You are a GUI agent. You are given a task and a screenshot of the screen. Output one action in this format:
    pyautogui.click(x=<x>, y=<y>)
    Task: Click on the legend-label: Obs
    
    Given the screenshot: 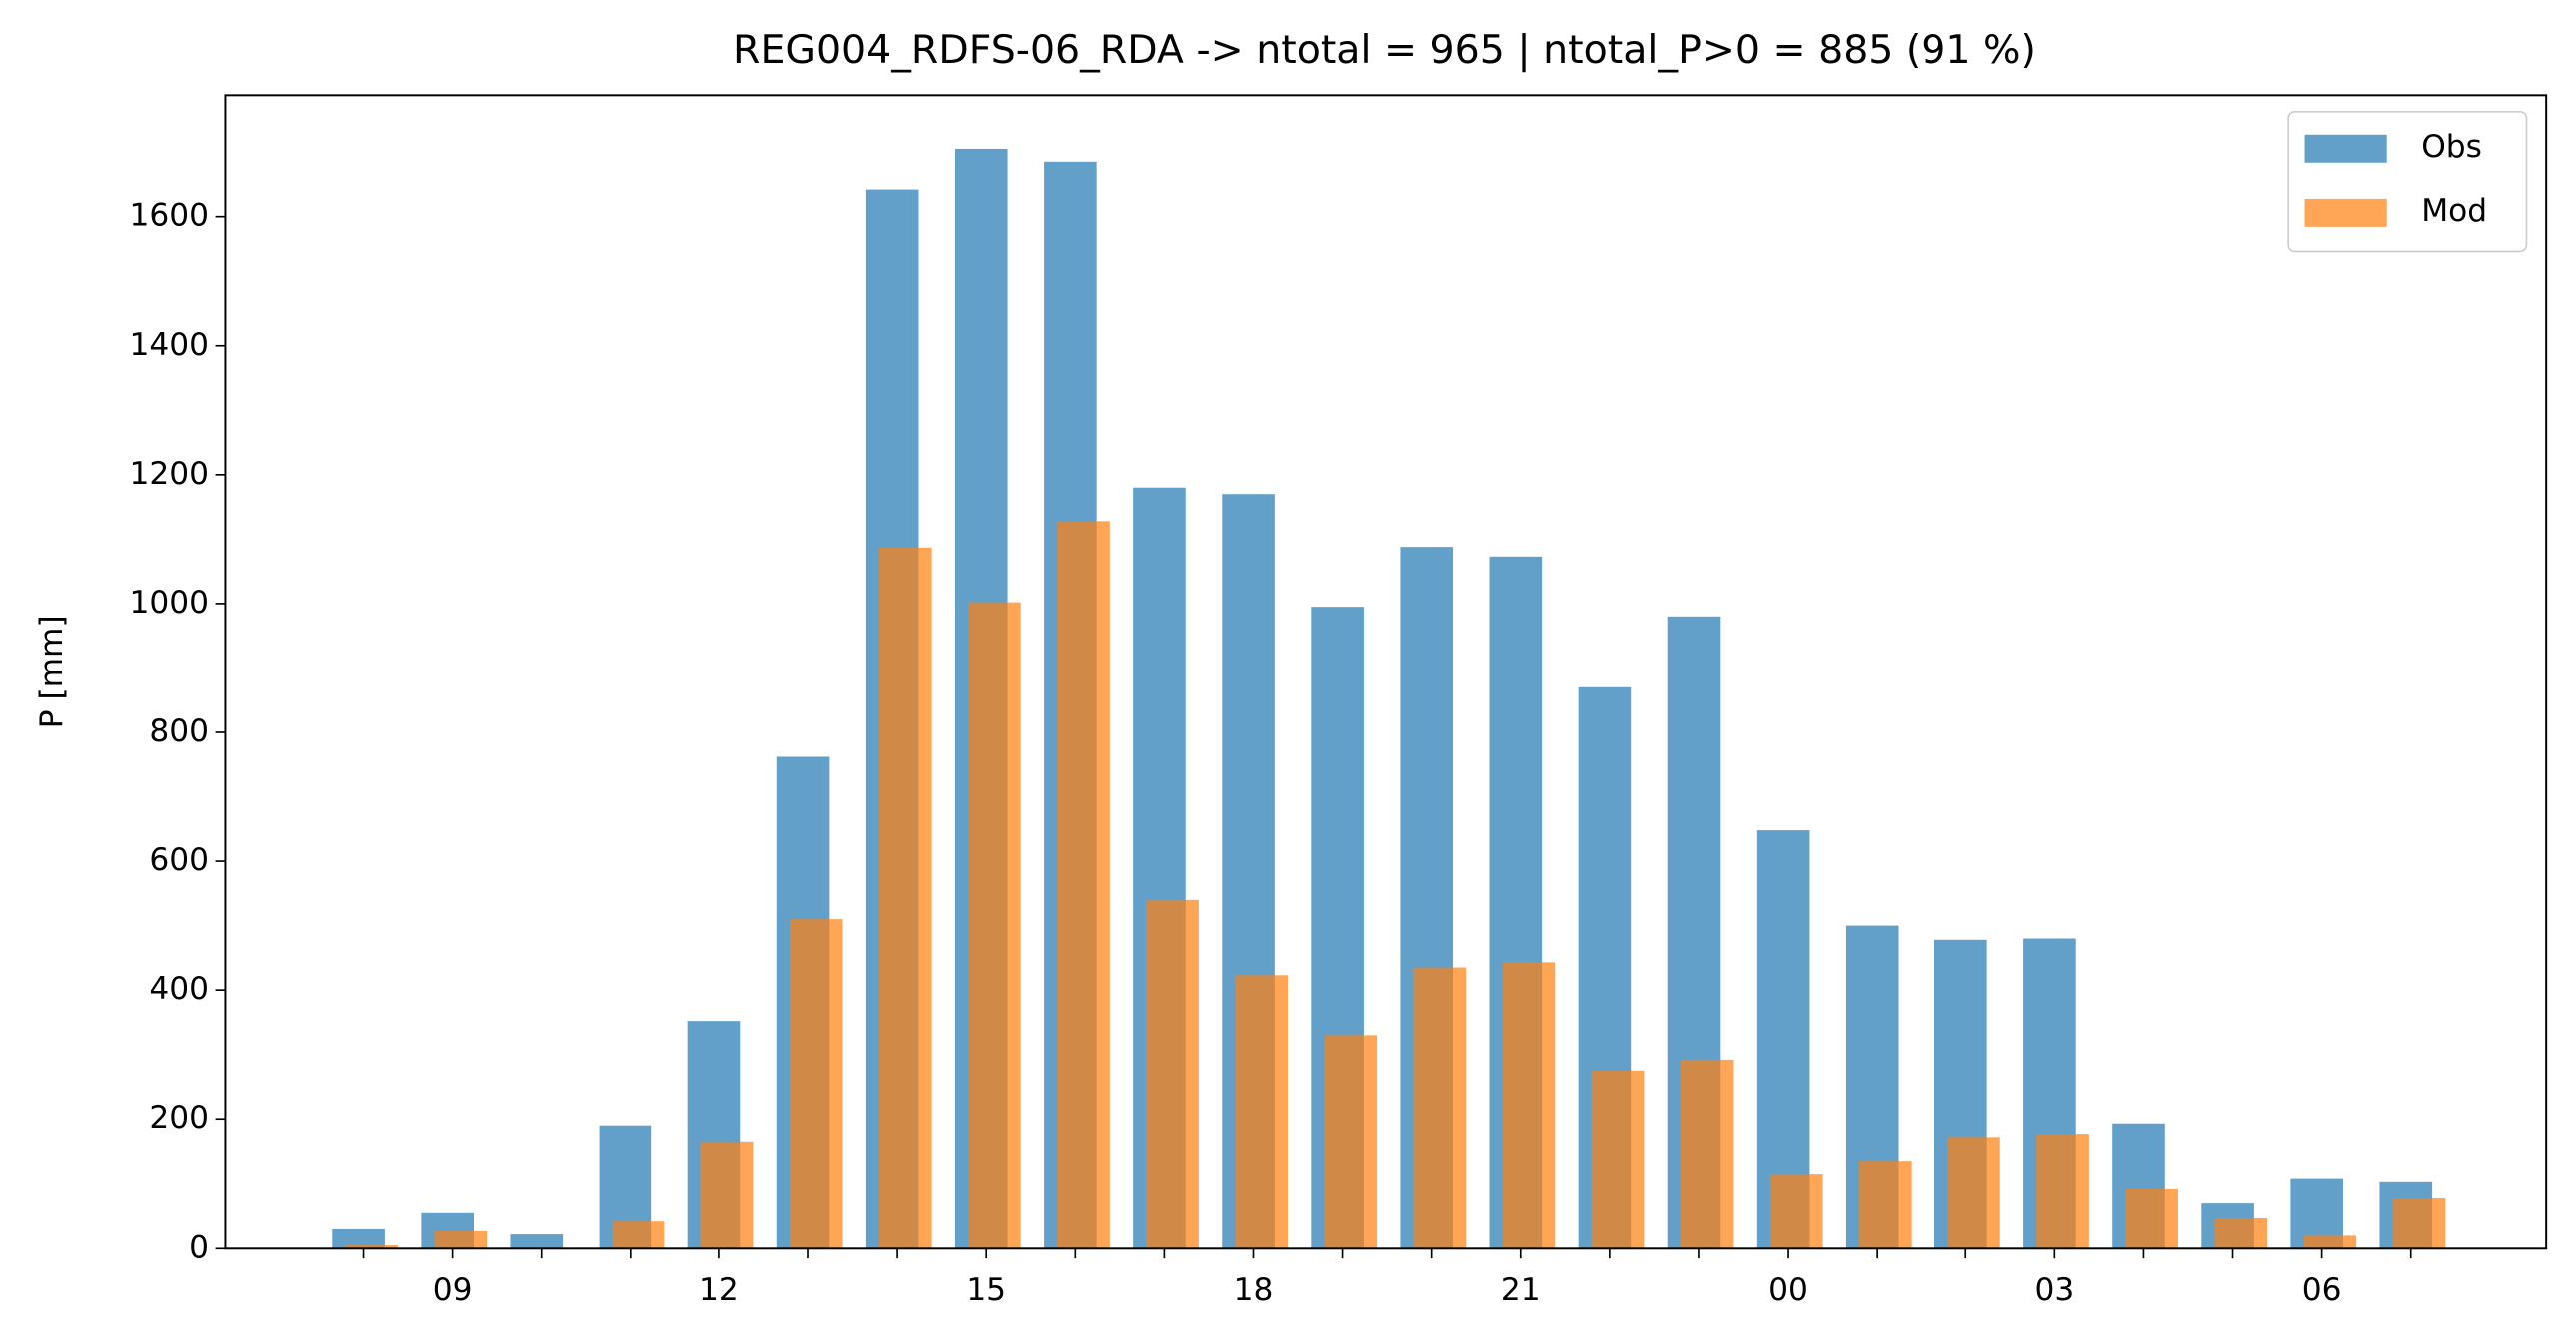 What is the action you would take?
    pyautogui.click(x=2451, y=147)
    